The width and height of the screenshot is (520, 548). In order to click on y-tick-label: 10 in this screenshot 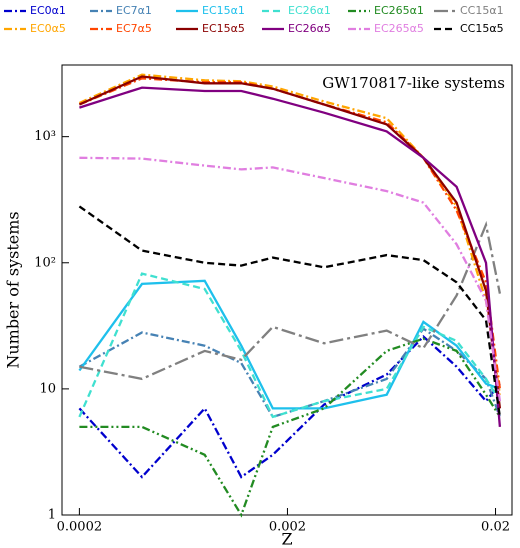, I will do `click(47, 388)`.